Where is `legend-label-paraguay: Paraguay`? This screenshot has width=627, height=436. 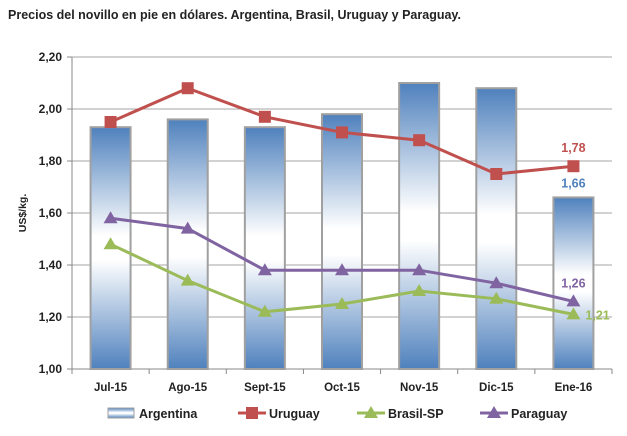 legend-label-paraguay: Paraguay is located at coordinates (539, 414).